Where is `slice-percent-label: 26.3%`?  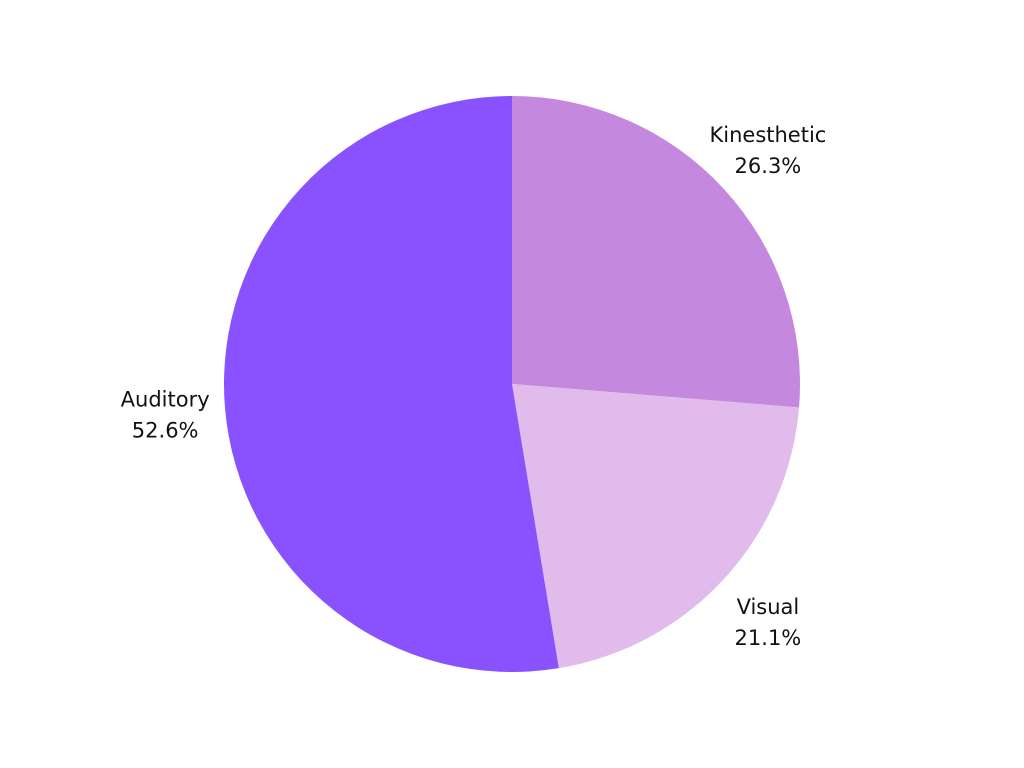
slice-percent-label: 26.3% is located at coordinates (768, 166).